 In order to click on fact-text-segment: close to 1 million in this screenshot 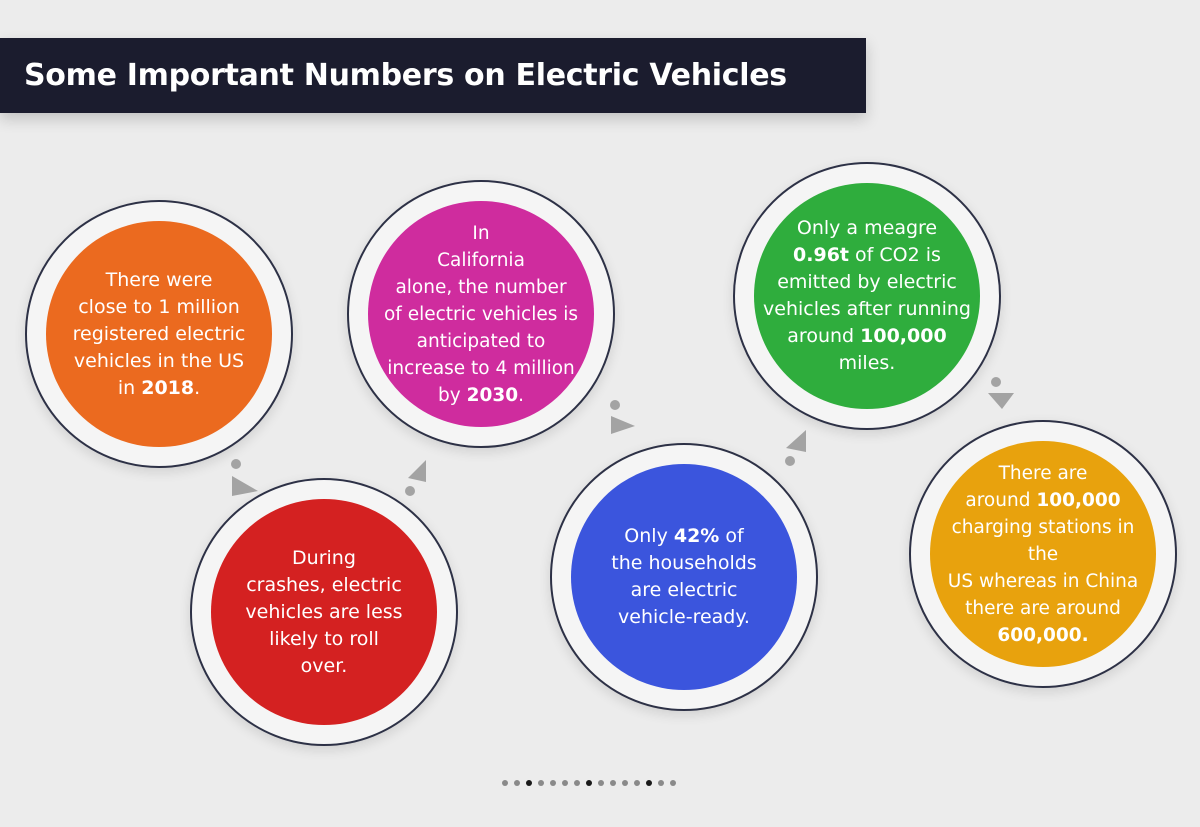, I will do `click(159, 306)`.